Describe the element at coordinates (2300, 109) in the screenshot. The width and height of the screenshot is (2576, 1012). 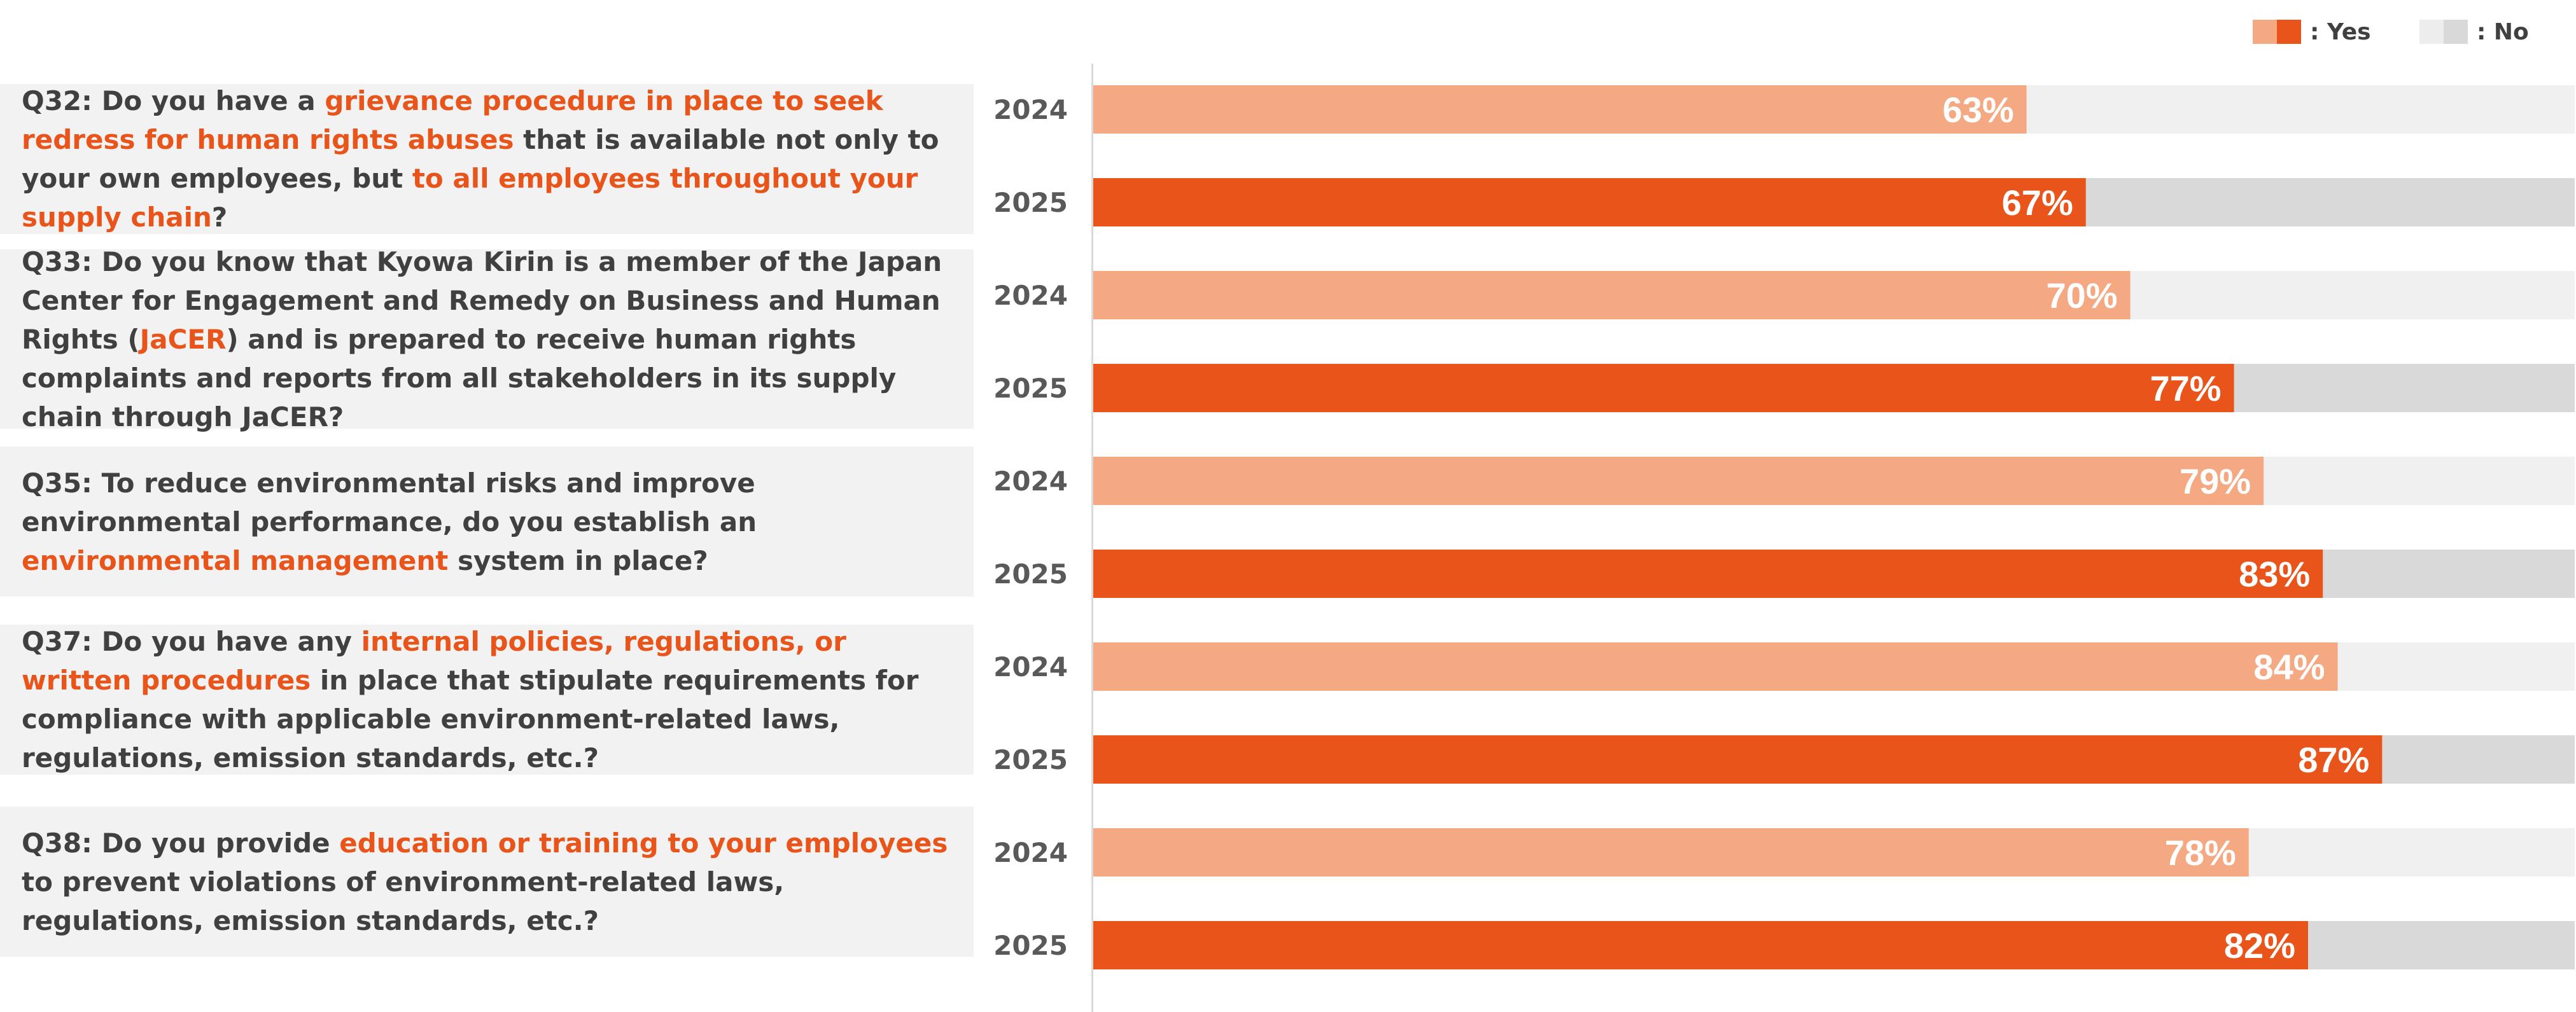
I see `bar-no-q32-2024` at that location.